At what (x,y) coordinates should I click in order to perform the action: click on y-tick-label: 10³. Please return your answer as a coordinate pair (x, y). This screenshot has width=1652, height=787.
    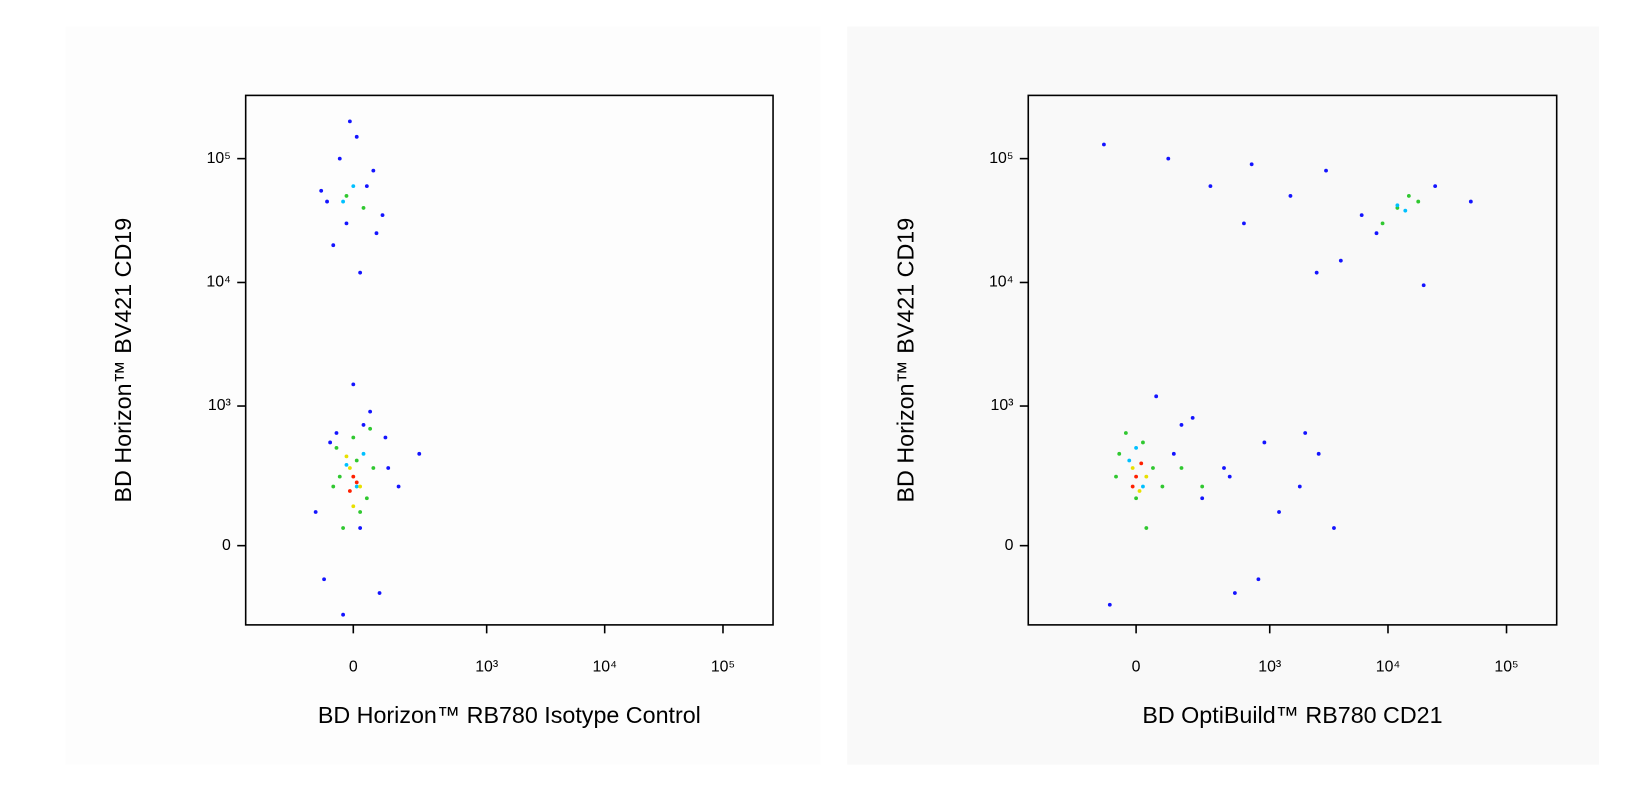
    Looking at the image, I should click on (1001, 405).